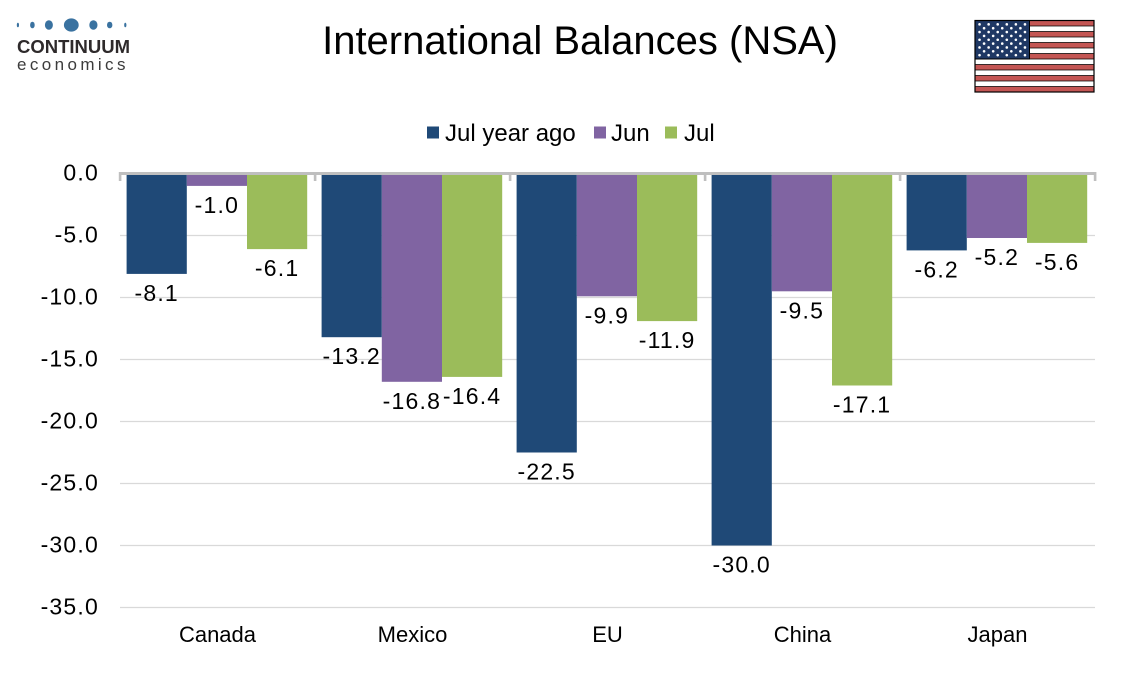 The image size is (1134, 680). What do you see at coordinates (73, 64) in the screenshot?
I see `svg-text: economics` at bounding box center [73, 64].